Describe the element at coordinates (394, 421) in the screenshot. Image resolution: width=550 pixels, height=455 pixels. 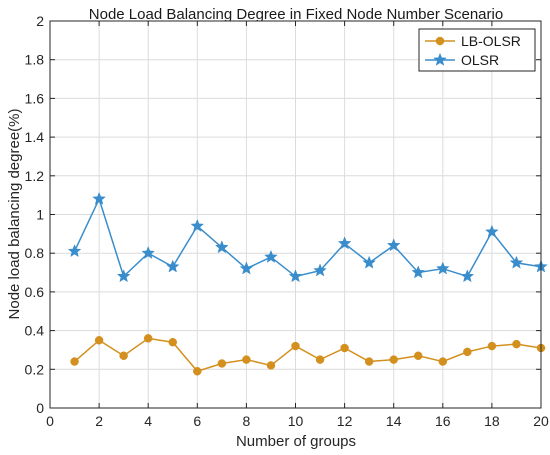
I see `x-tick-label: 14` at that location.